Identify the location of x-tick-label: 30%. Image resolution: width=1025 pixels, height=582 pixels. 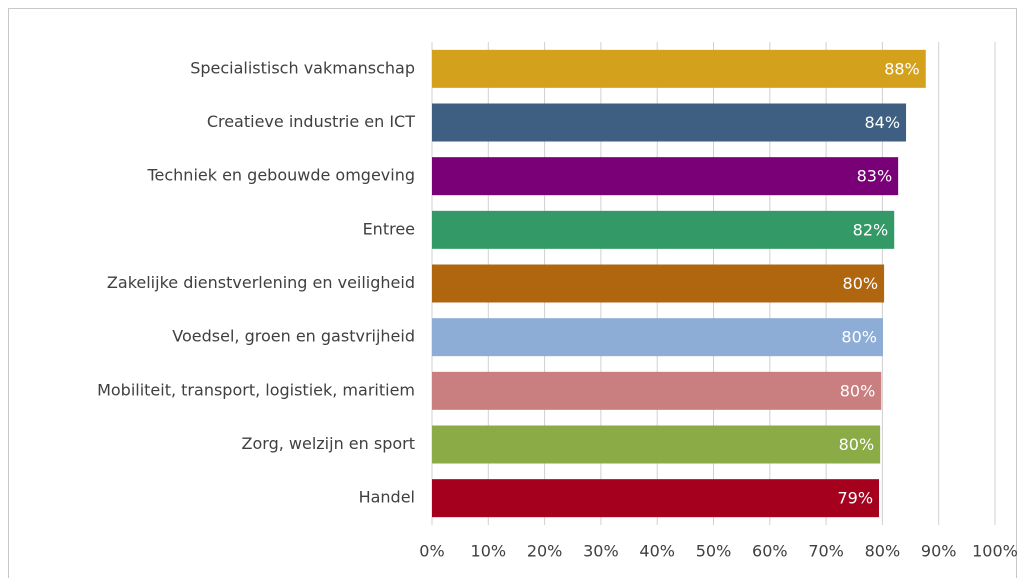
(601, 551).